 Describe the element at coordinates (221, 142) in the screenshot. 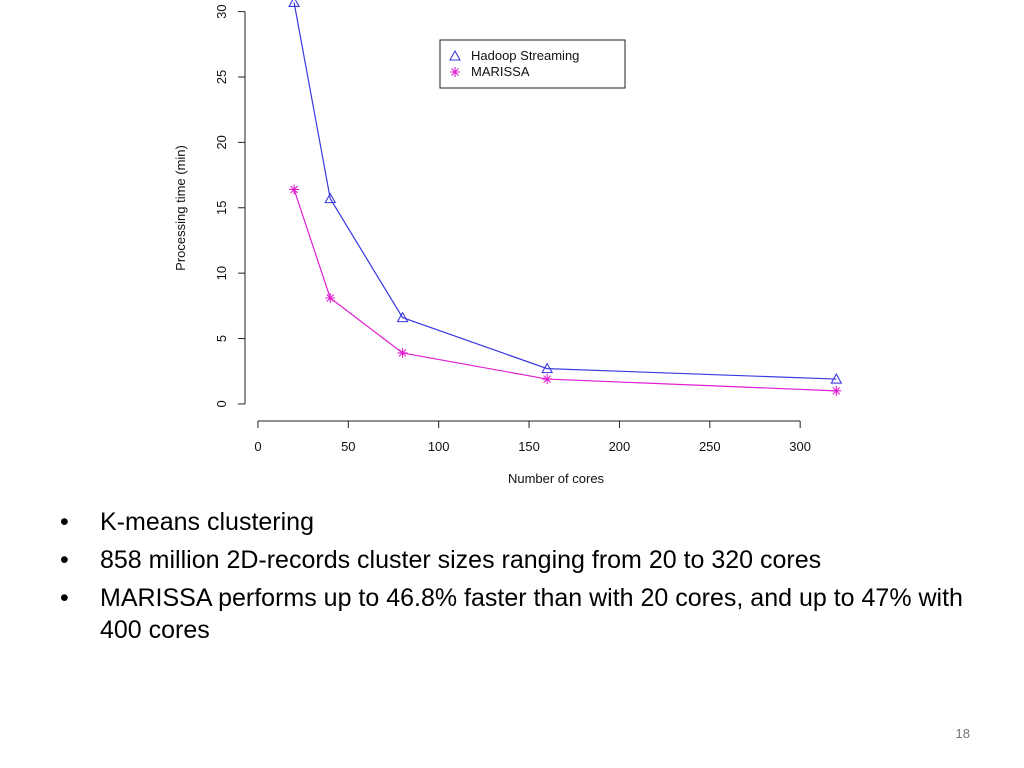

I see `y-tick-label: 20` at that location.